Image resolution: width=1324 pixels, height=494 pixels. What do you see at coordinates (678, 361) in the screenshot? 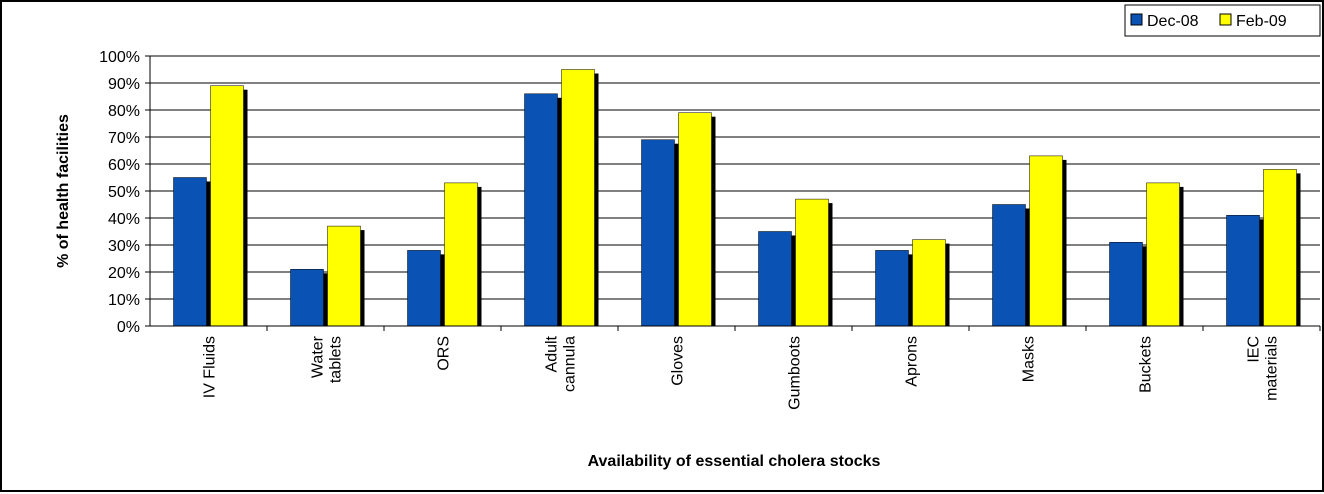
I see `x-tick-label: Gloves` at bounding box center [678, 361].